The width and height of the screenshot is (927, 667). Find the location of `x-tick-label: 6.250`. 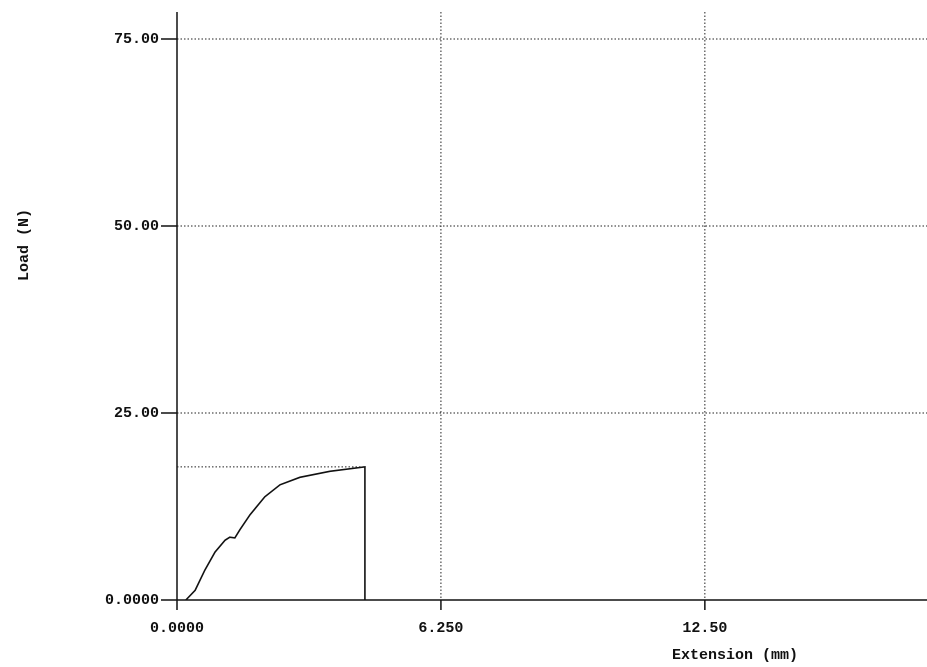

x-tick-label: 6.250 is located at coordinates (440, 628).